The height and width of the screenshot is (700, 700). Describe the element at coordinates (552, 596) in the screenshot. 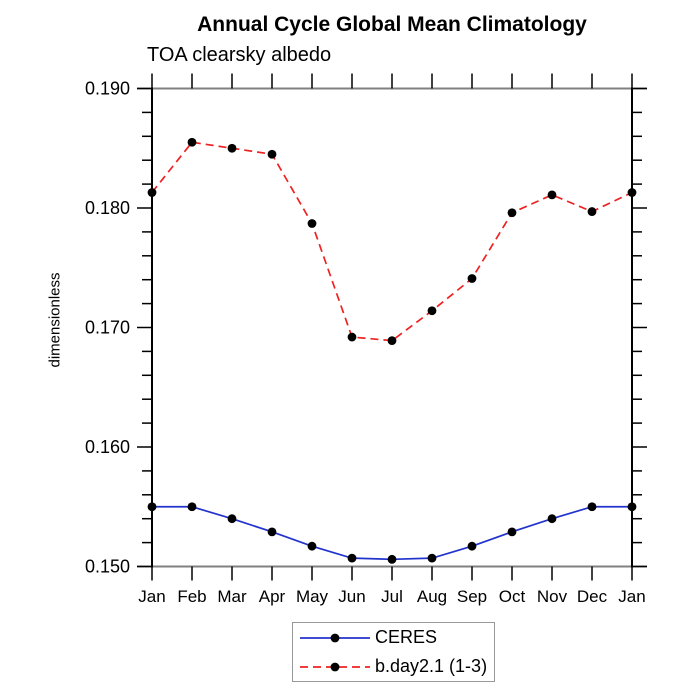

I see `x-tick-label: Nov` at that location.